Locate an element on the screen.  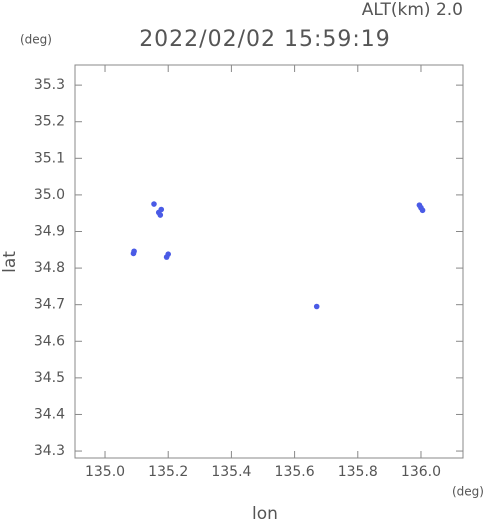
x-tick-label: 135.0 is located at coordinates (105, 472).